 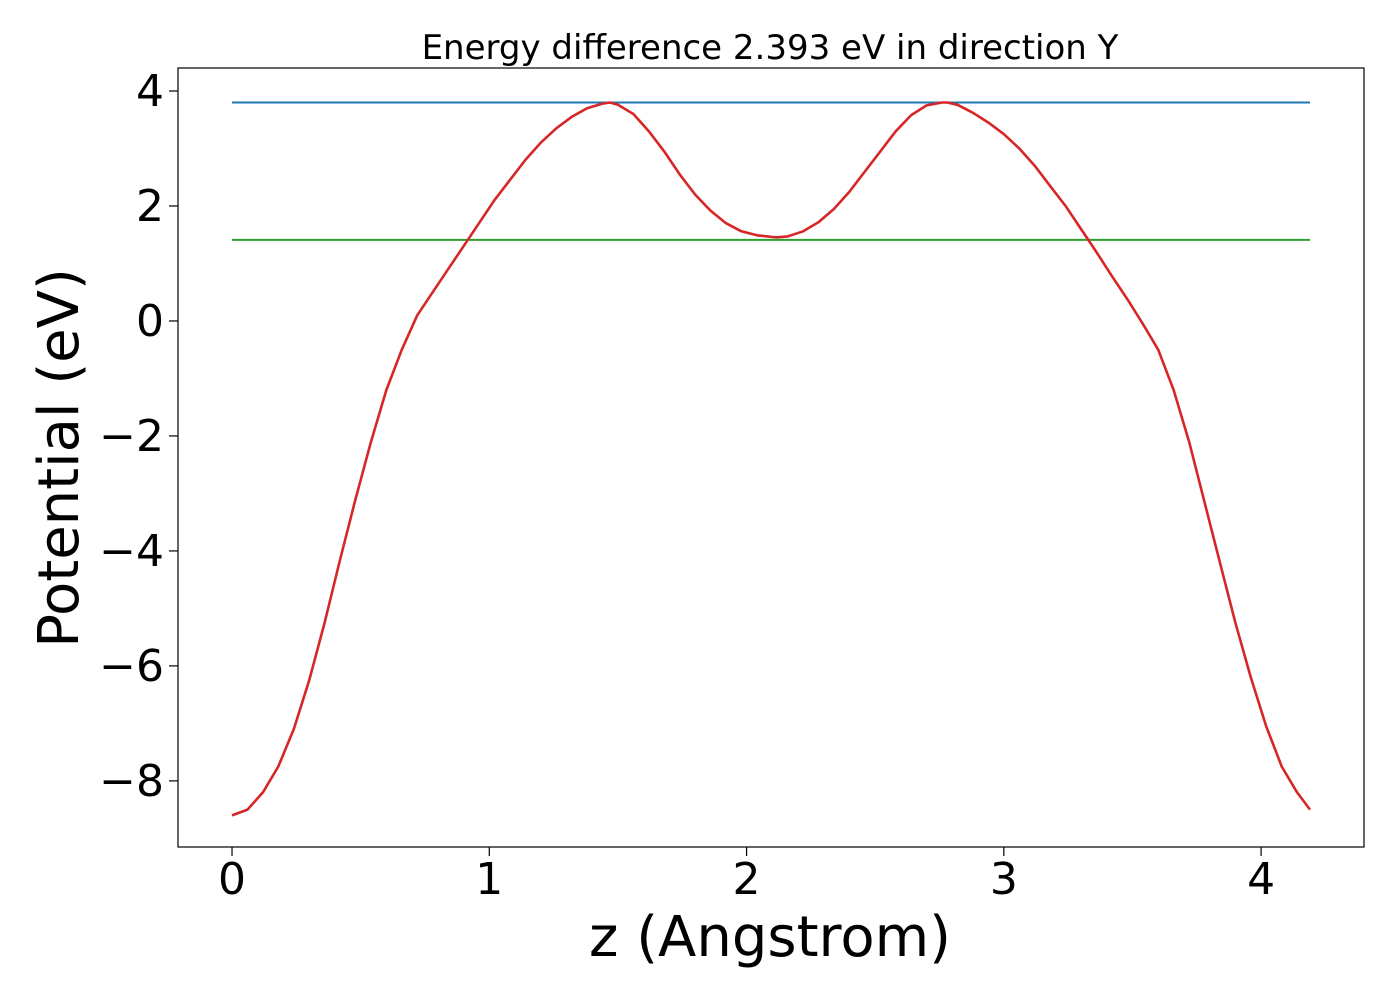 I want to click on x-tick-label: 3, so click(x=1004, y=879).